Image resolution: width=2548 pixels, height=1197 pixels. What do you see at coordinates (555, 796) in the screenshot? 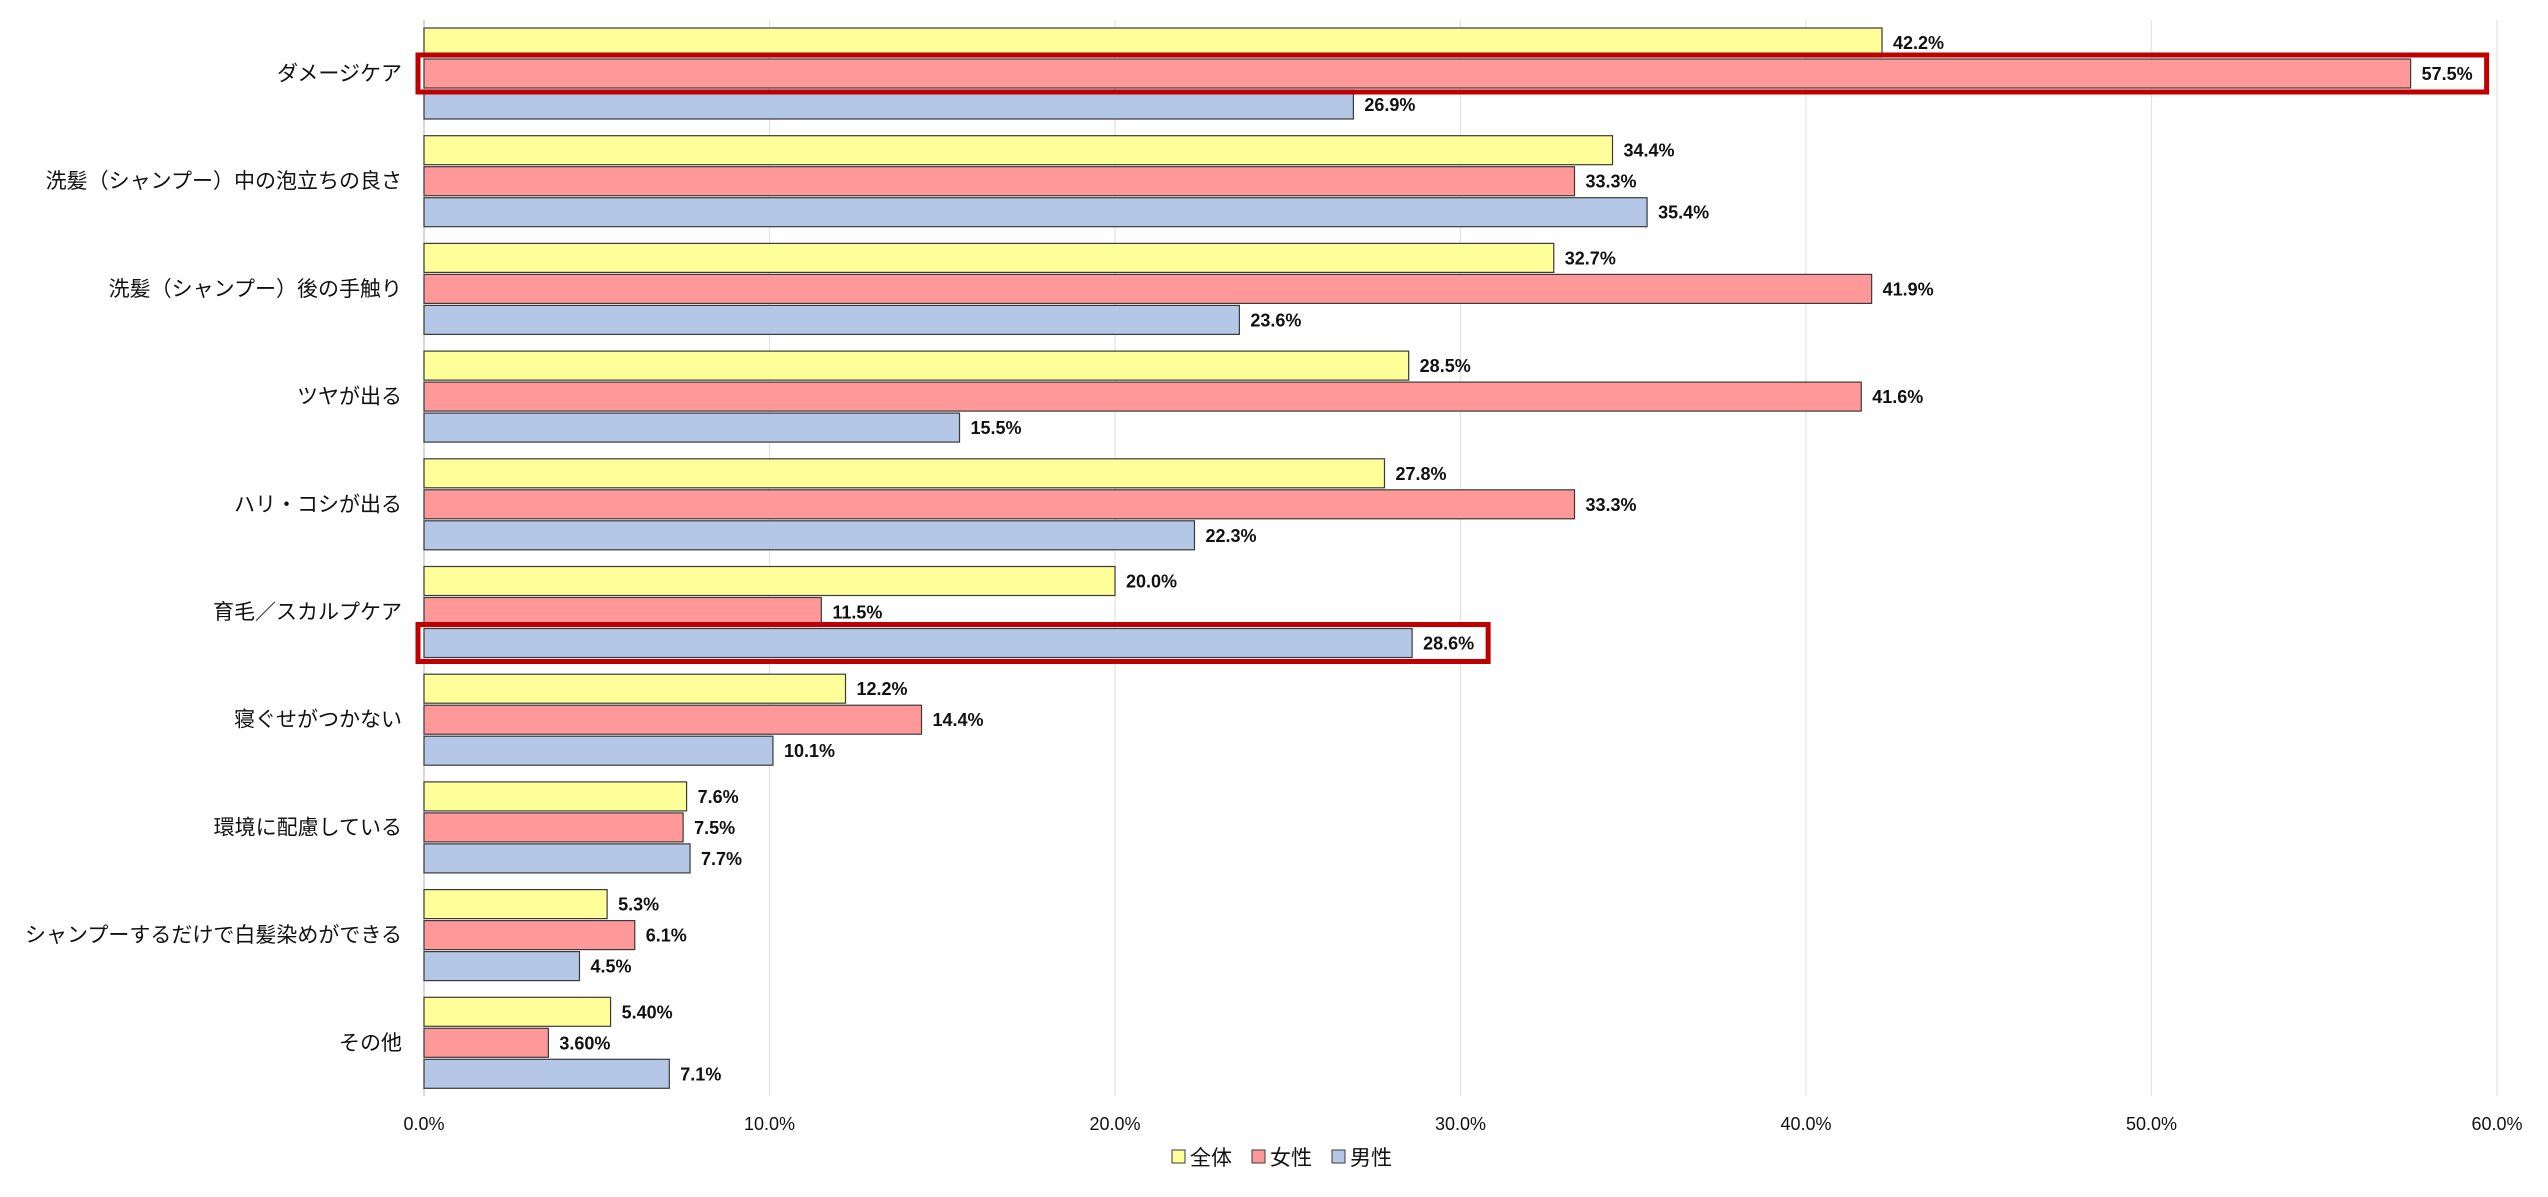
I see `bar-全体-7` at bounding box center [555, 796].